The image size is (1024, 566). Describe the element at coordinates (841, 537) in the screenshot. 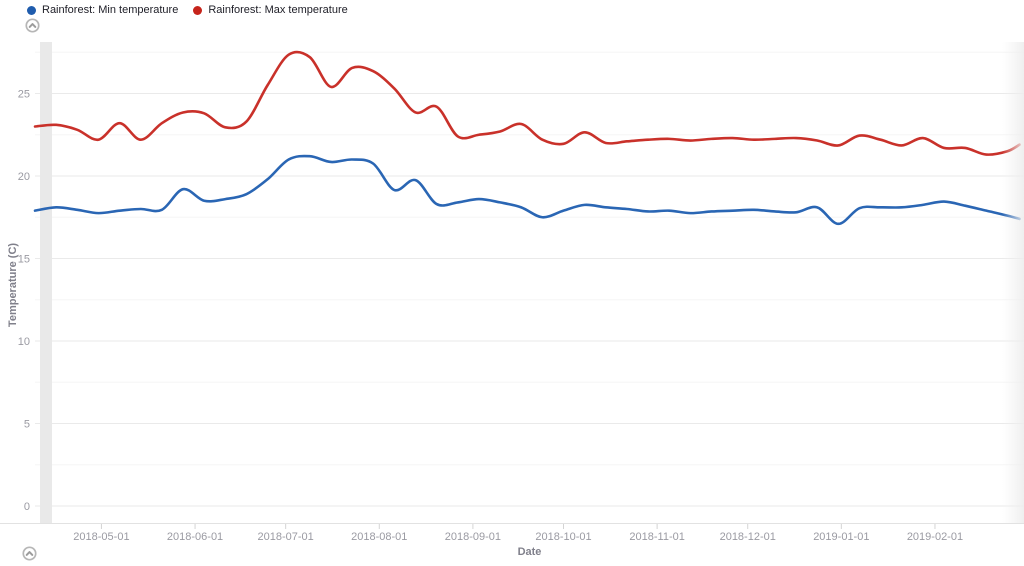

I see `x-tick-label: 2019-01-01` at that location.